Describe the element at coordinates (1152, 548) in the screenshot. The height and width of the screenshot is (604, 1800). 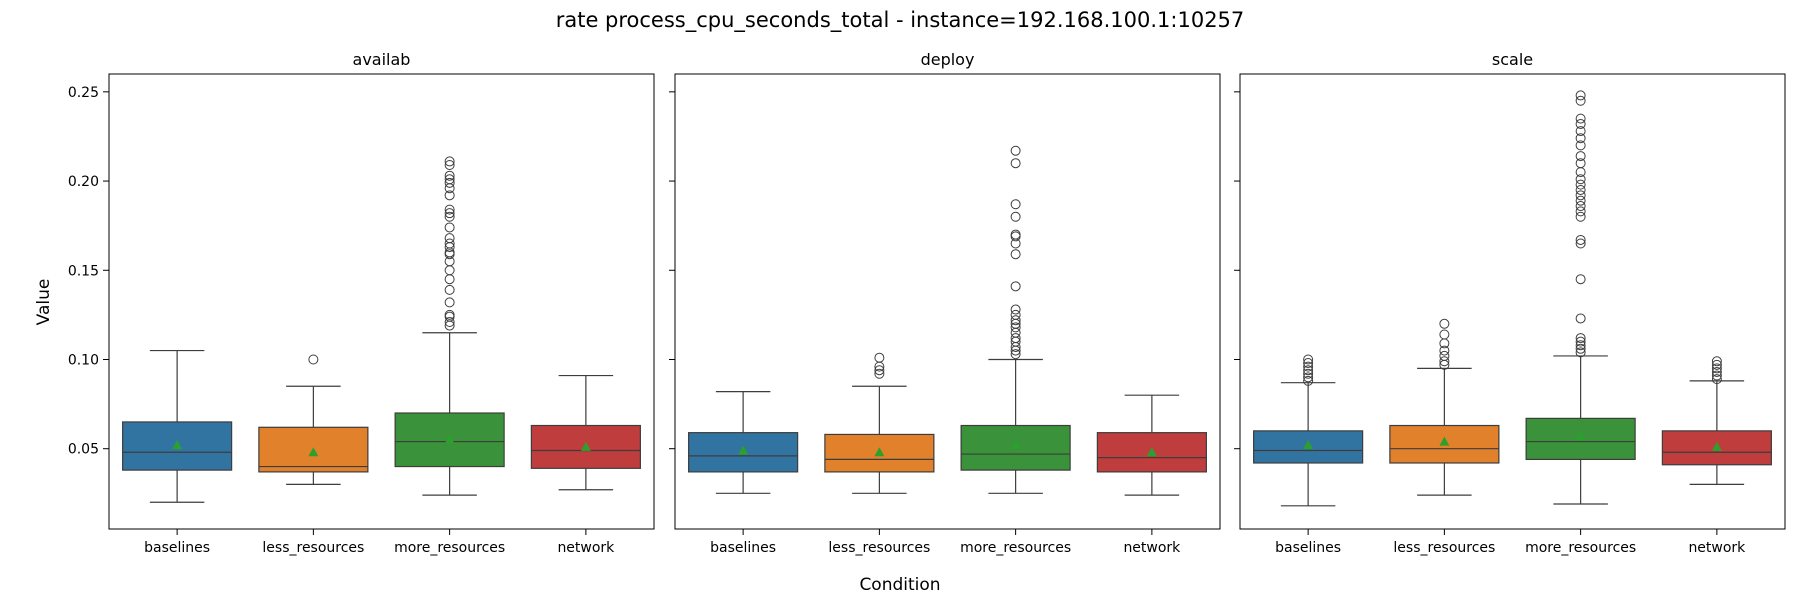
I see `x-tick-label: network` at that location.